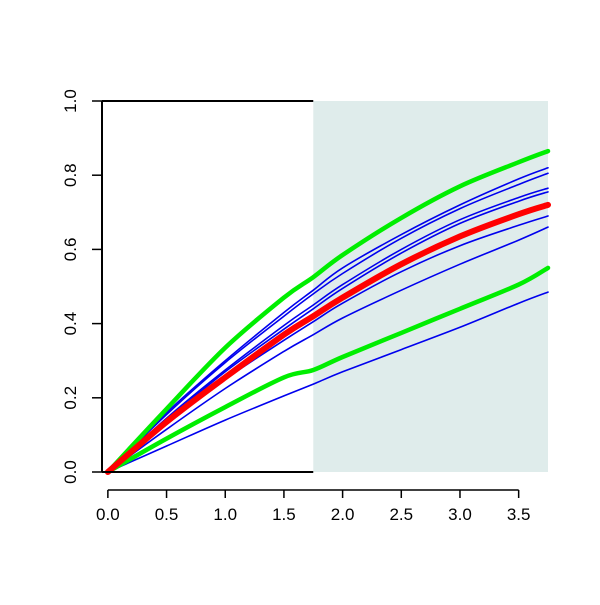 Image resolution: width=600 pixels, height=605 pixels. Describe the element at coordinates (519, 514) in the screenshot. I see `x-tick-label: 3.5` at that location.